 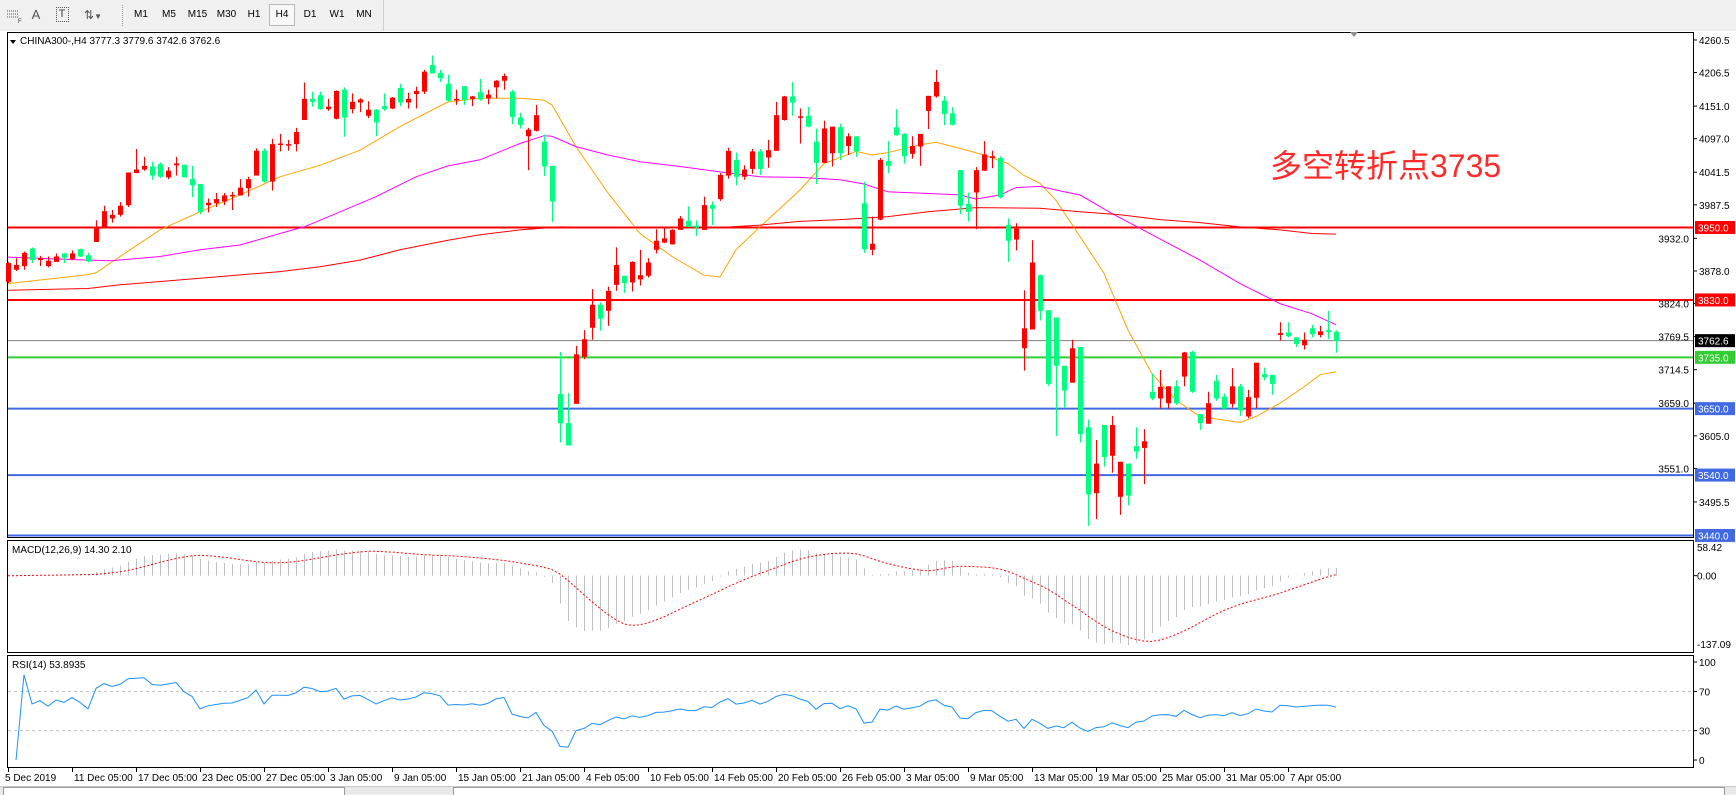 What do you see at coordinates (197, 14) in the screenshot?
I see `timeframe-m15: M15` at bounding box center [197, 14].